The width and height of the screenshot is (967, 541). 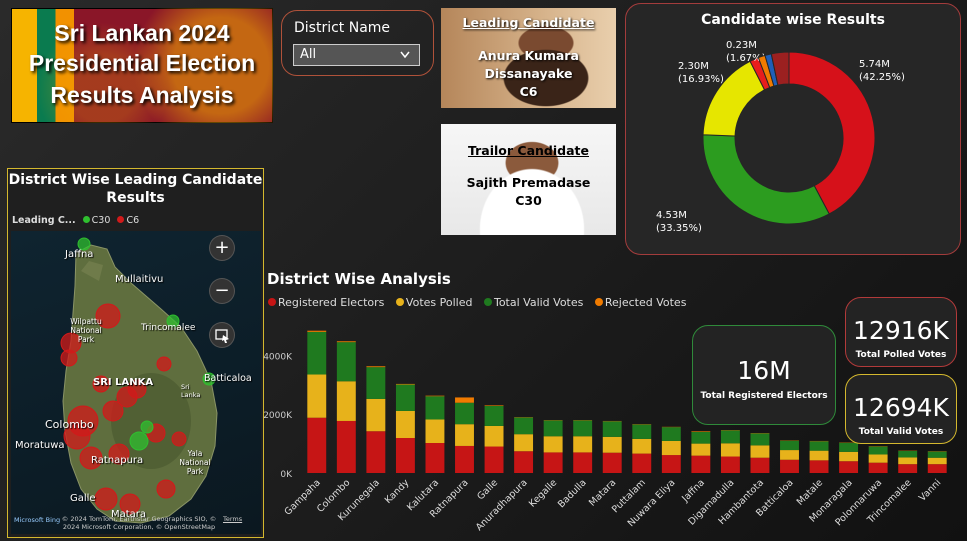 I want to click on zoom-out-icon: −, so click(x=222, y=291).